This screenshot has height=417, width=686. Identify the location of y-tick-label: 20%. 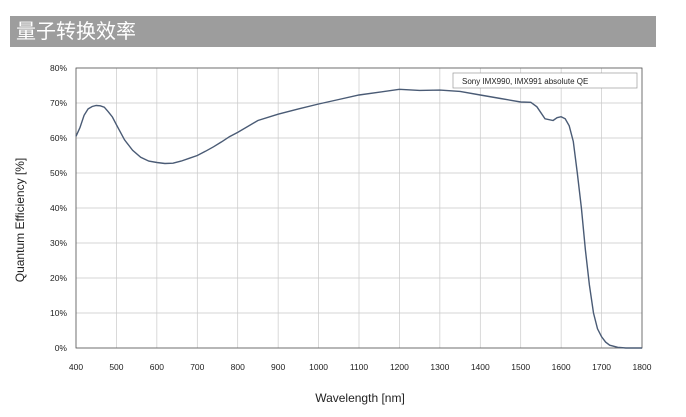
(58, 278).